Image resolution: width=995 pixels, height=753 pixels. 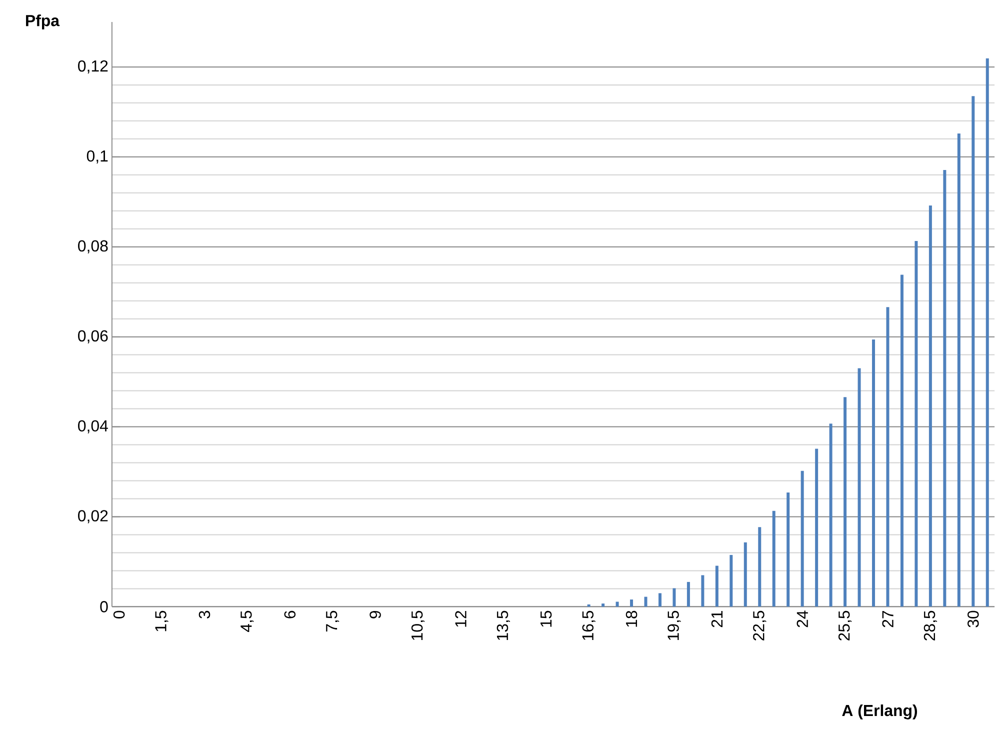 I want to click on x-tick-label: 6, so click(x=290, y=614).